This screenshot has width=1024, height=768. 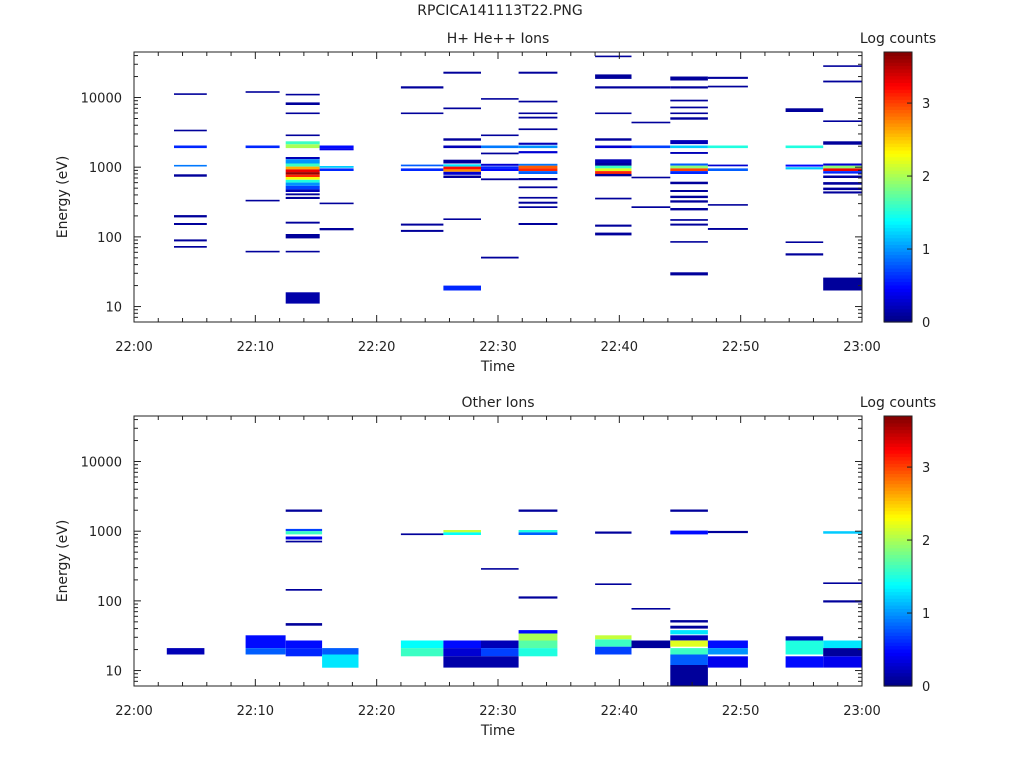 I want to click on x-tick-label: 22:50, so click(x=740, y=711).